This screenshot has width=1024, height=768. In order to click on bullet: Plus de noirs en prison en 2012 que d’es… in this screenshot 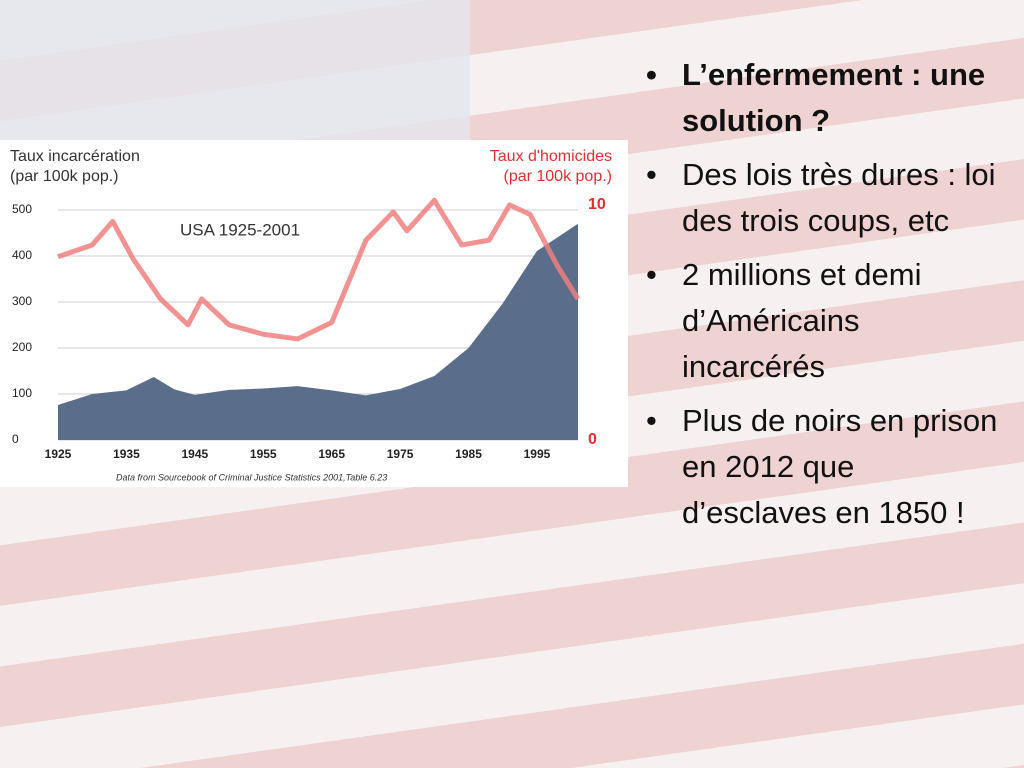, I will do `click(823, 467)`.